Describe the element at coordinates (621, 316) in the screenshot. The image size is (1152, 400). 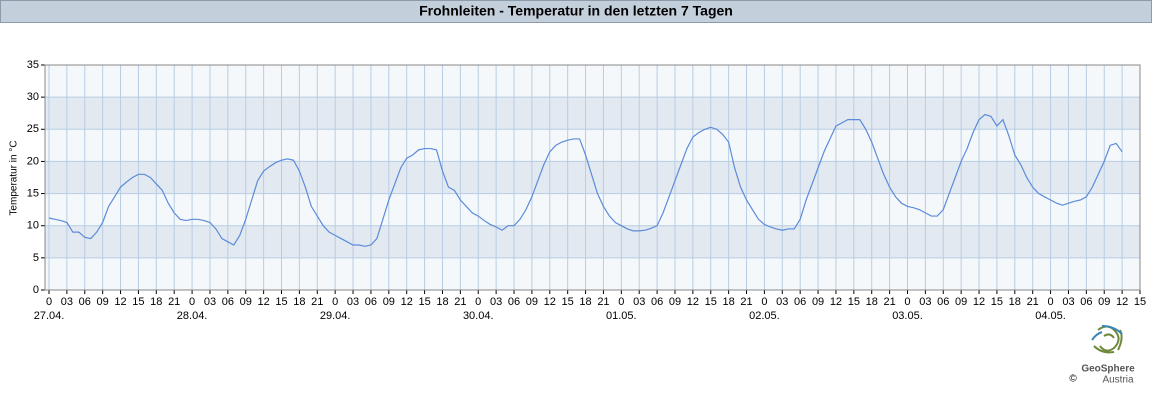
I see `date-label: 01.05.` at that location.